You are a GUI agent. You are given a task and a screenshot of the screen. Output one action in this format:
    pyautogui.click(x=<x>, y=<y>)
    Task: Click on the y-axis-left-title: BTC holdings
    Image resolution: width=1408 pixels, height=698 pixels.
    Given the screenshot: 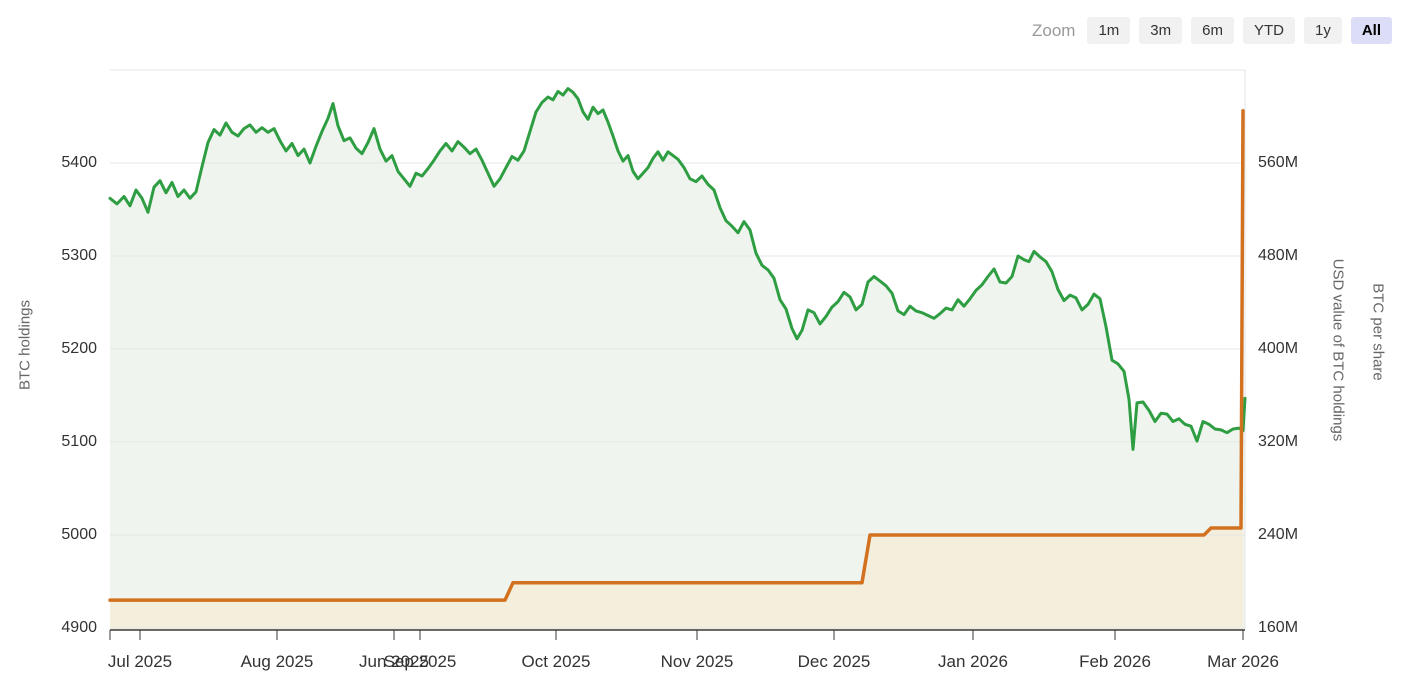 What is the action you would take?
    pyautogui.click(x=25, y=345)
    